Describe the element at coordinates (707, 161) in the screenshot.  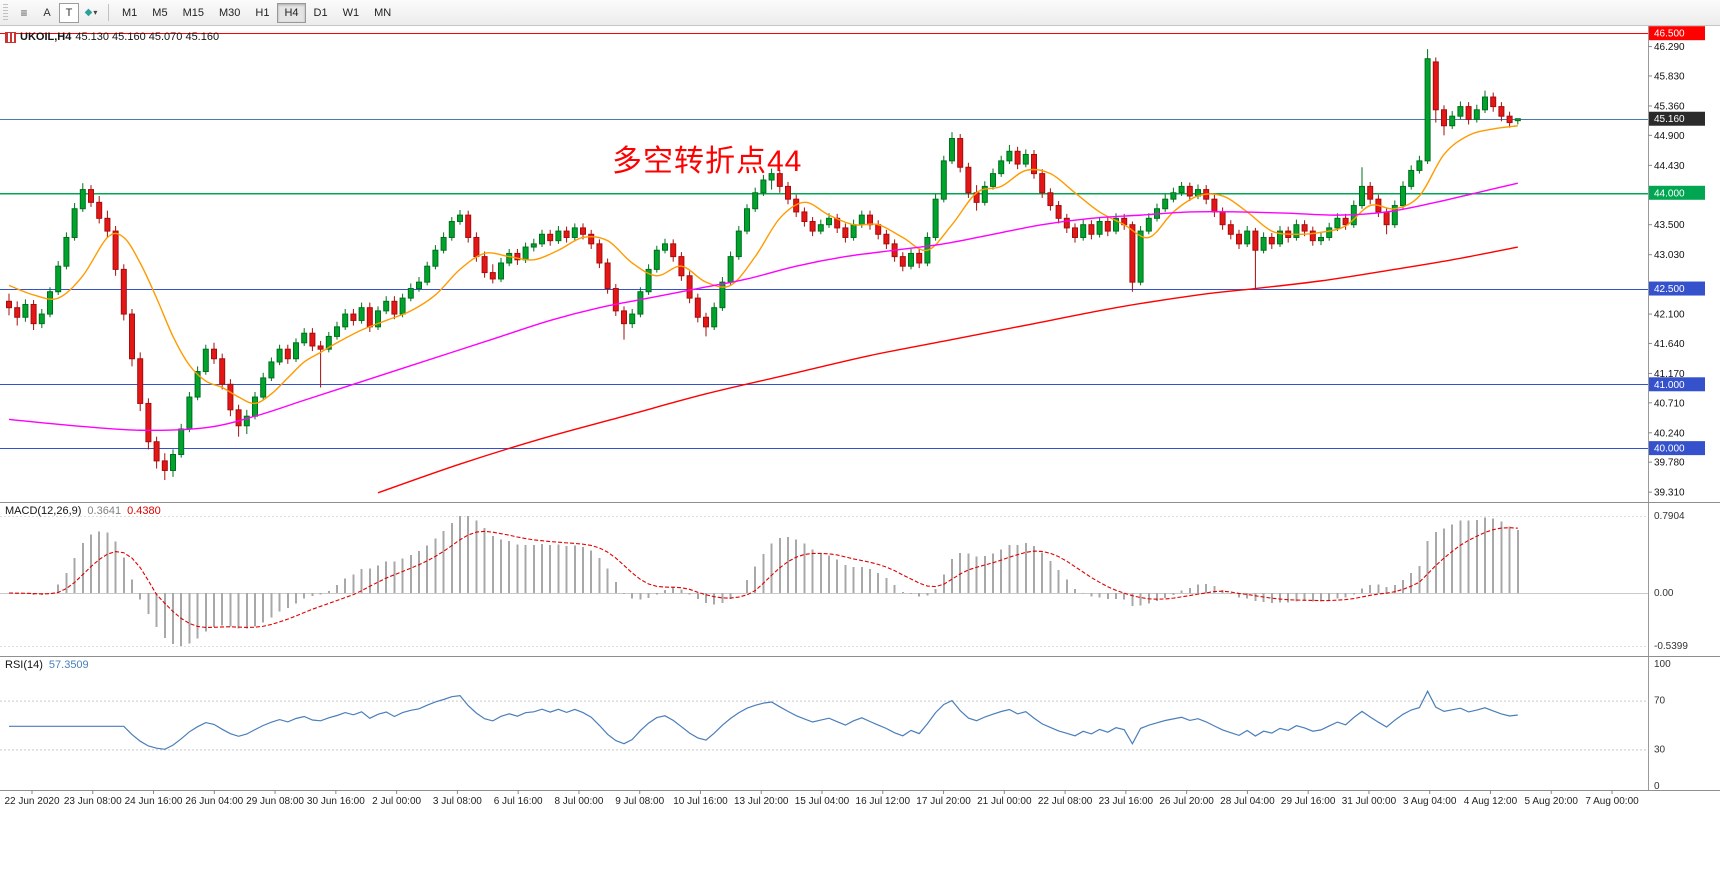
I see `chart-annotation-text: 多空转折点44` at that location.